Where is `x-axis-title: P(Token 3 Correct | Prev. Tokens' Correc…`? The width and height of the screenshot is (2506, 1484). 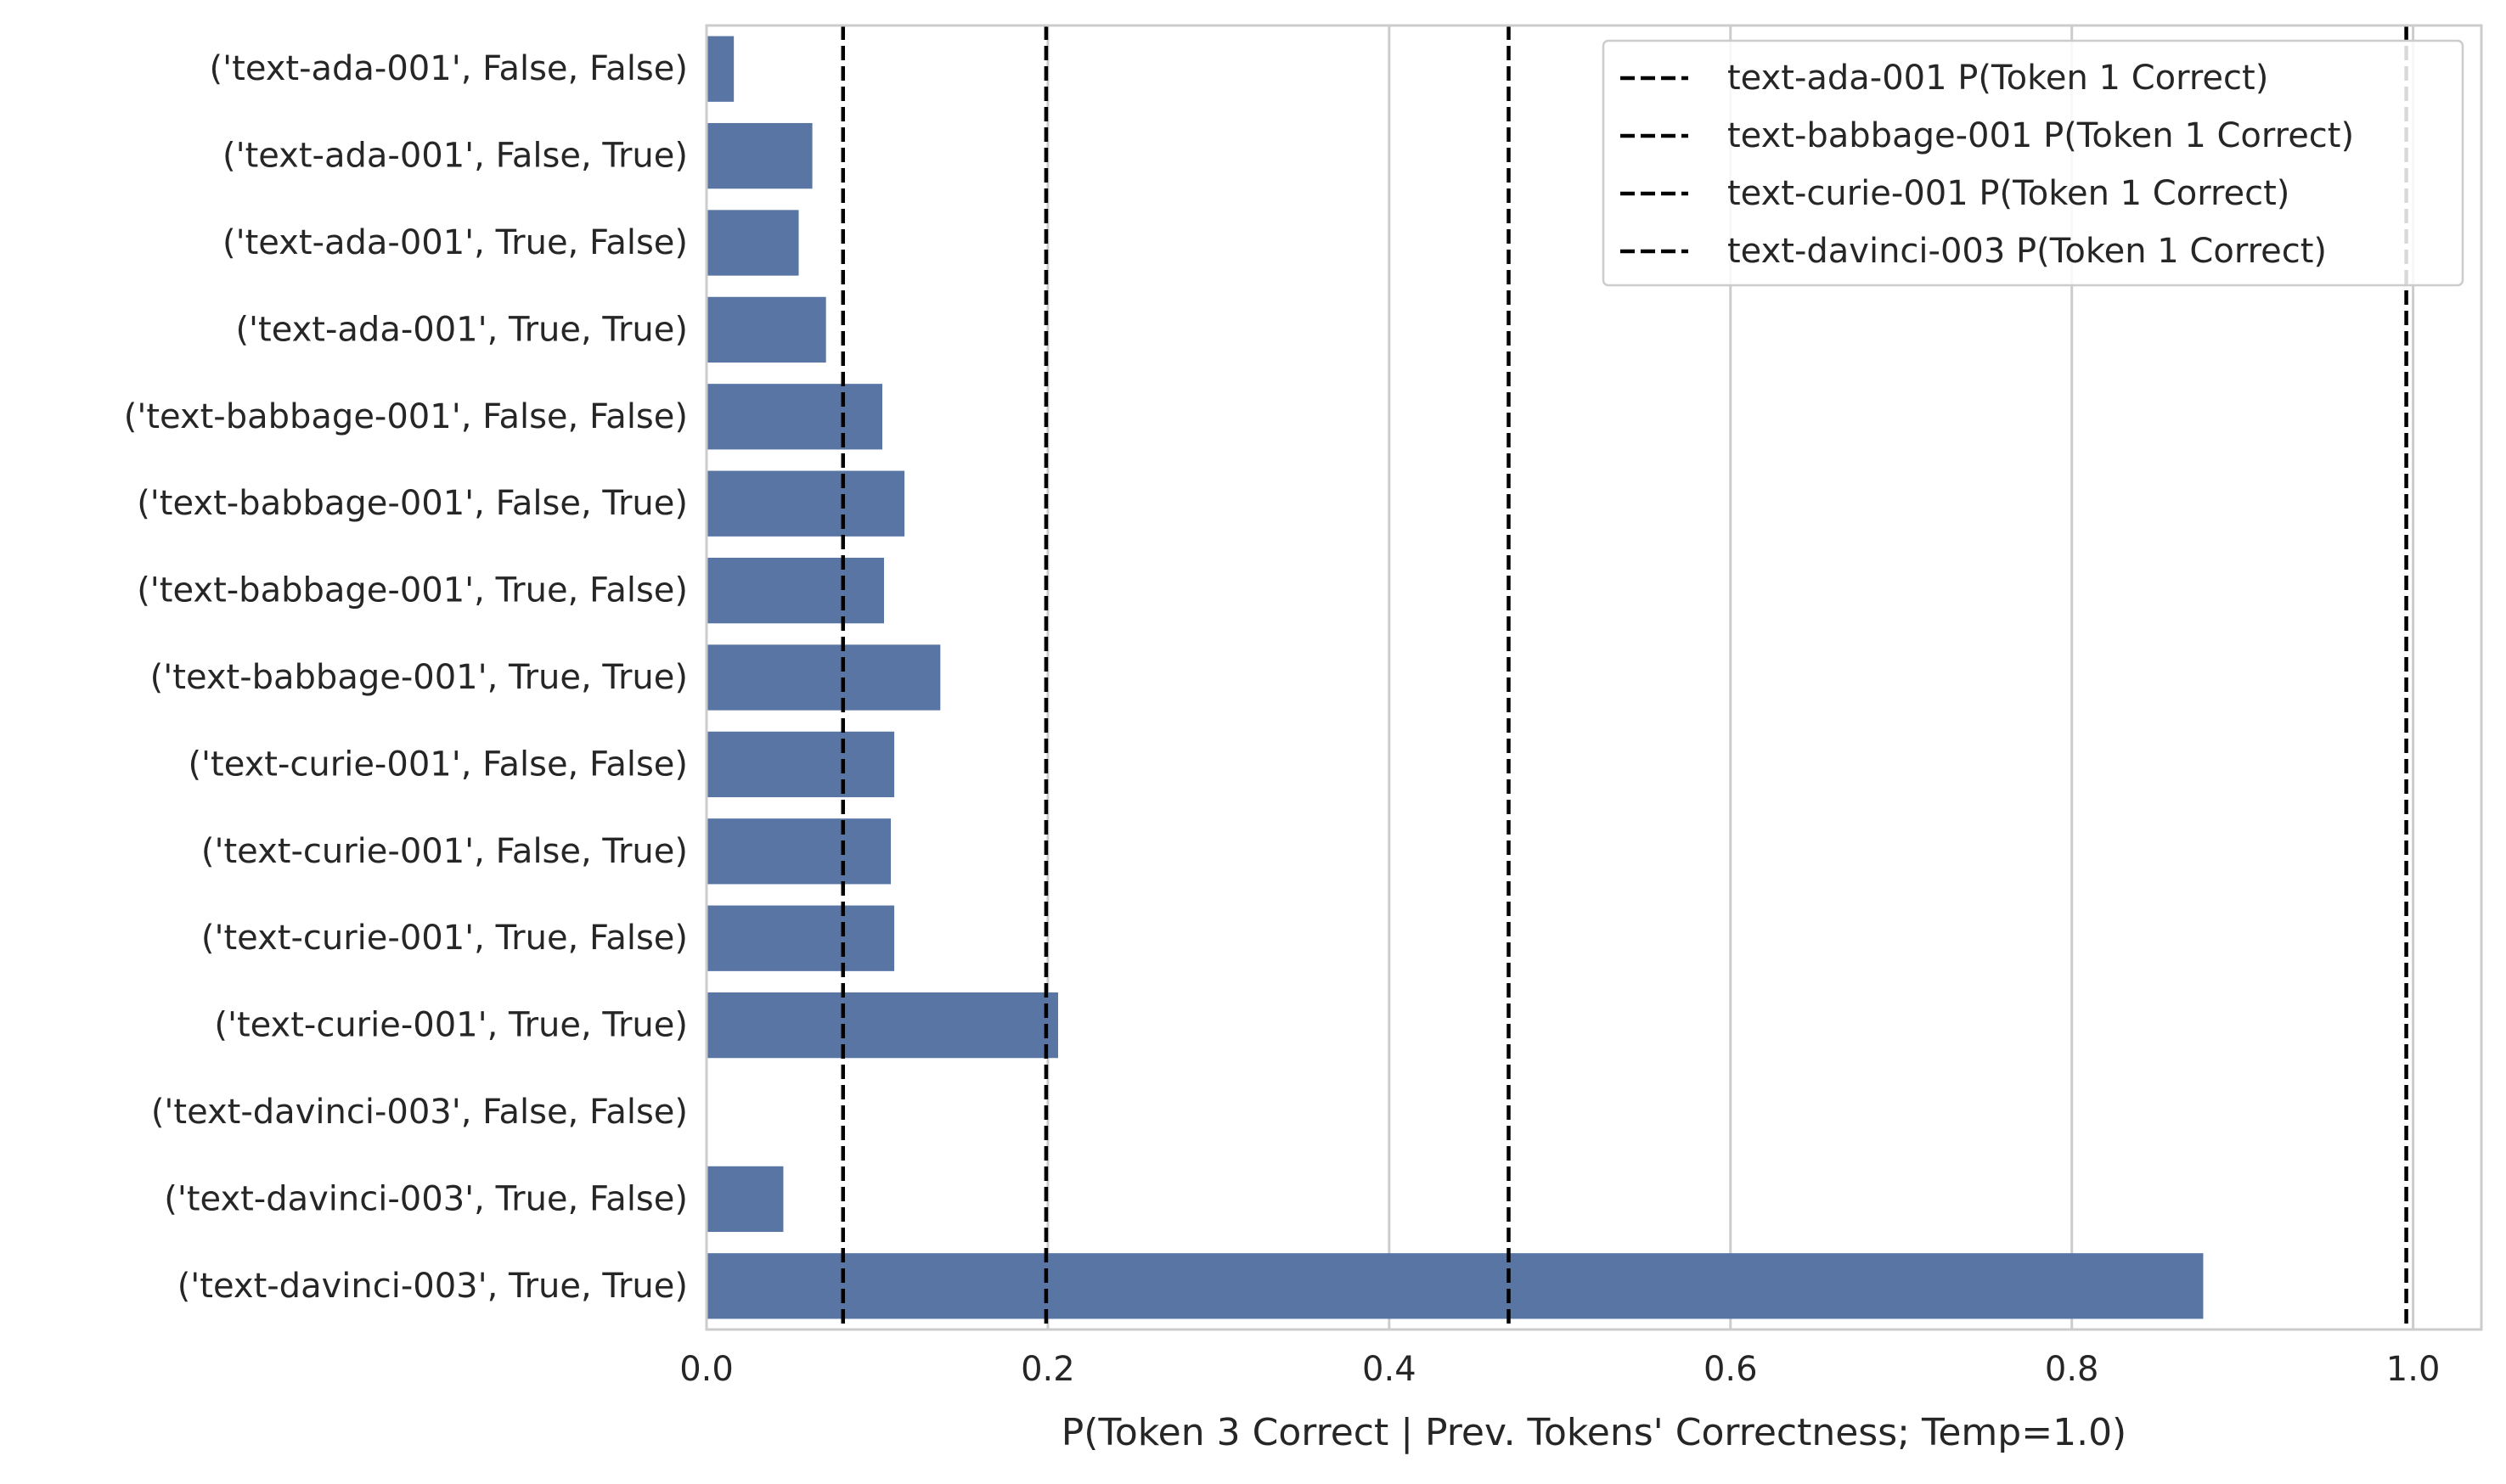
x-axis-title: P(Token 3 Correct | Prev. Tokens' Correc… is located at coordinates (1594, 1432).